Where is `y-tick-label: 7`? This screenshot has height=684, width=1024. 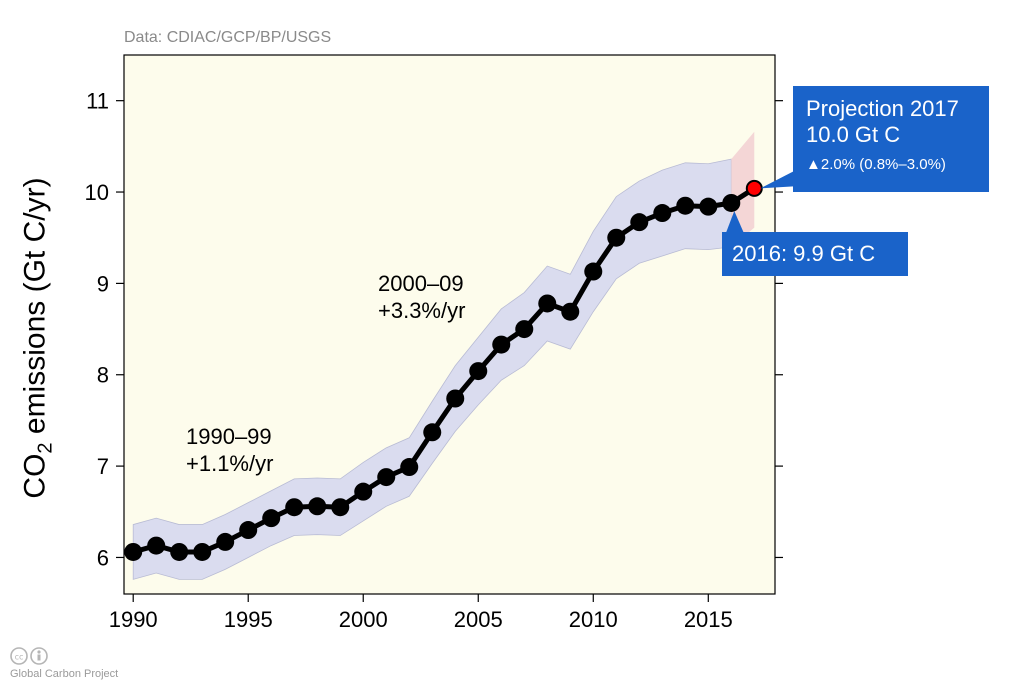
y-tick-label: 7 is located at coordinates (103, 466).